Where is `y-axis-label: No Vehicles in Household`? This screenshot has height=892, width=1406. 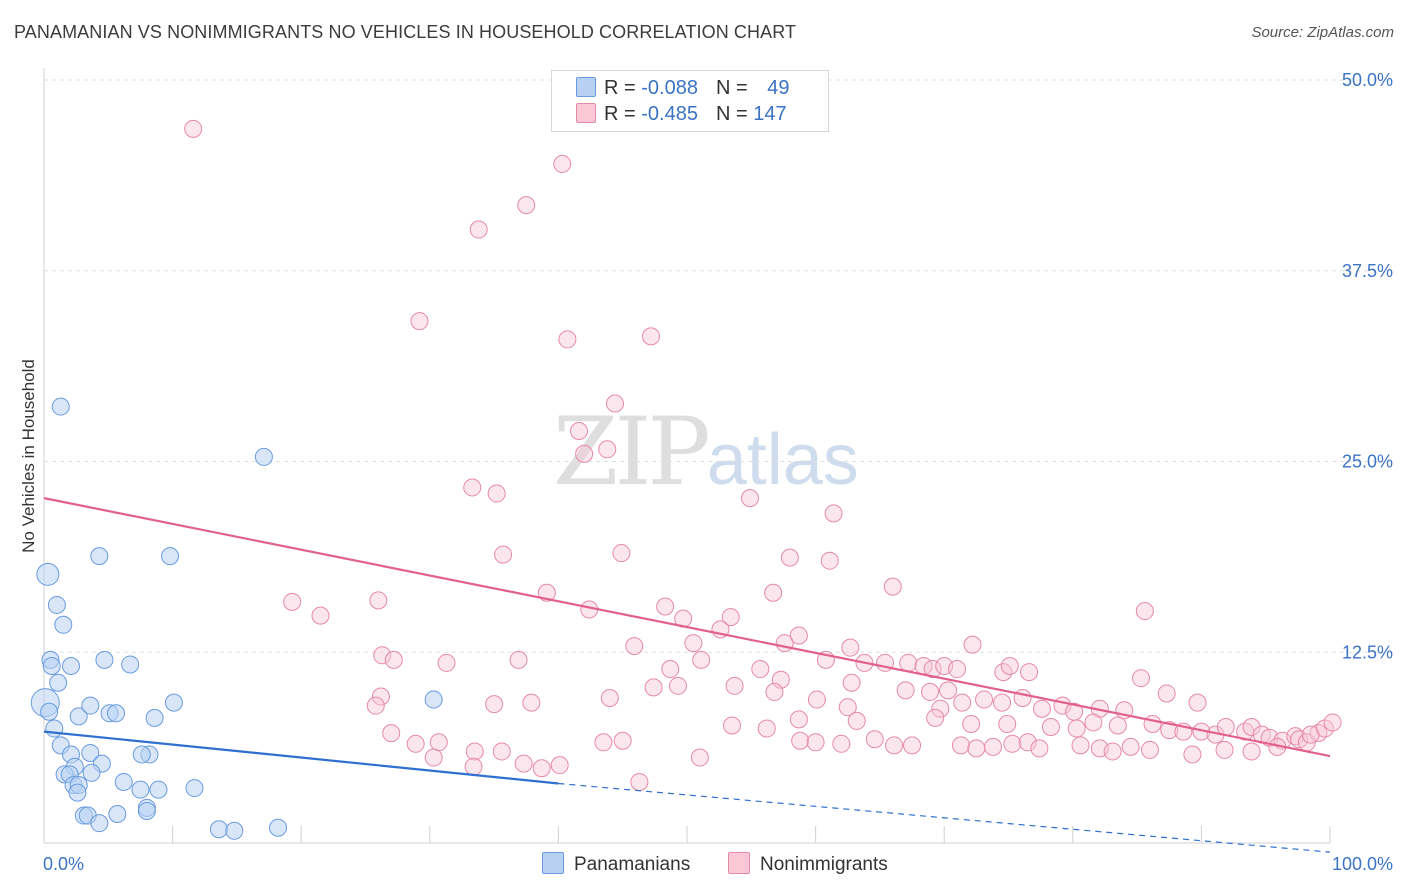 y-axis-label: No Vehicles in Household is located at coordinates (28, 456).